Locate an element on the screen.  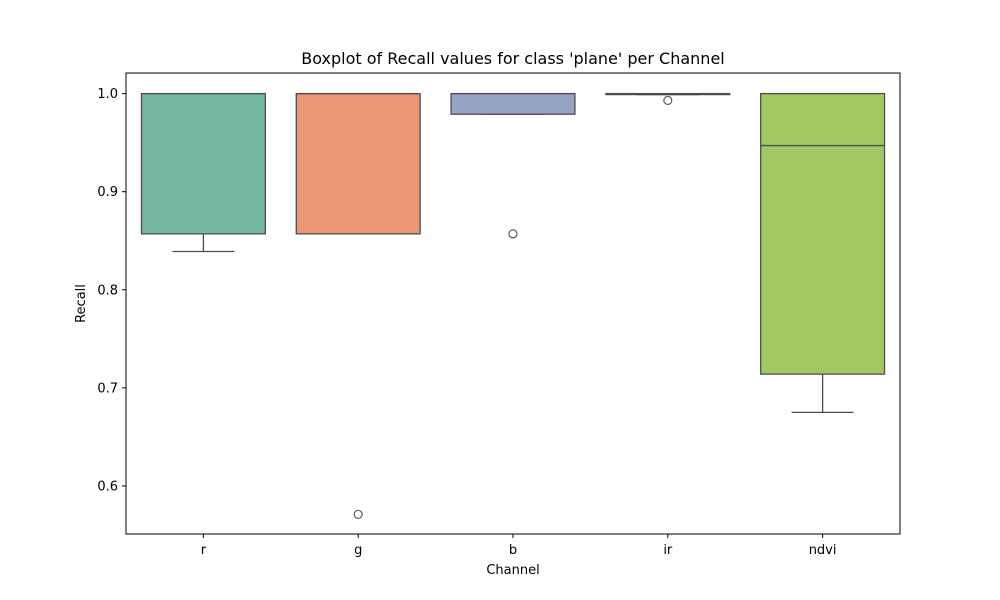
y-tick-label: 0.9 is located at coordinates (107, 192).